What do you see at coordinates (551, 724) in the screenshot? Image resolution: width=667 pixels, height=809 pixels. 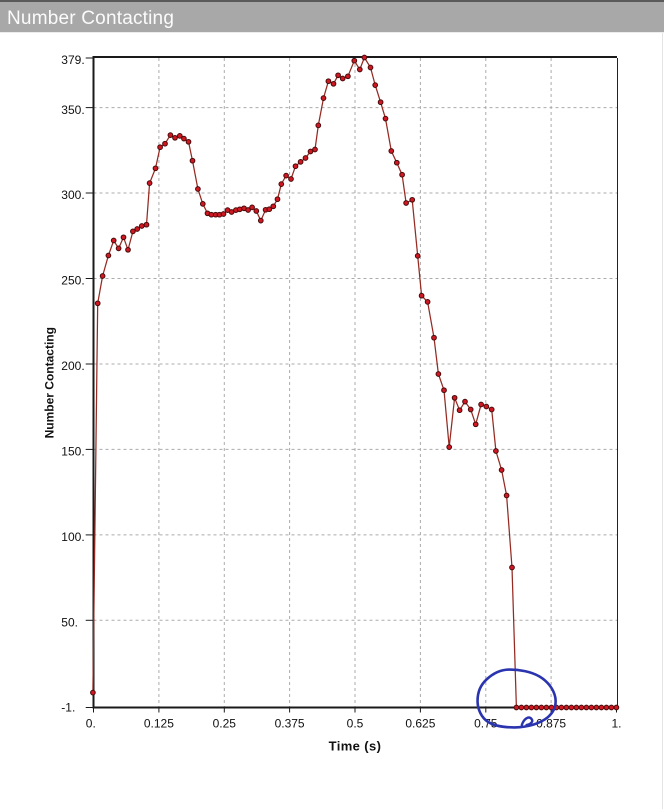 I see `svg-text: 0.875` at bounding box center [551, 724].